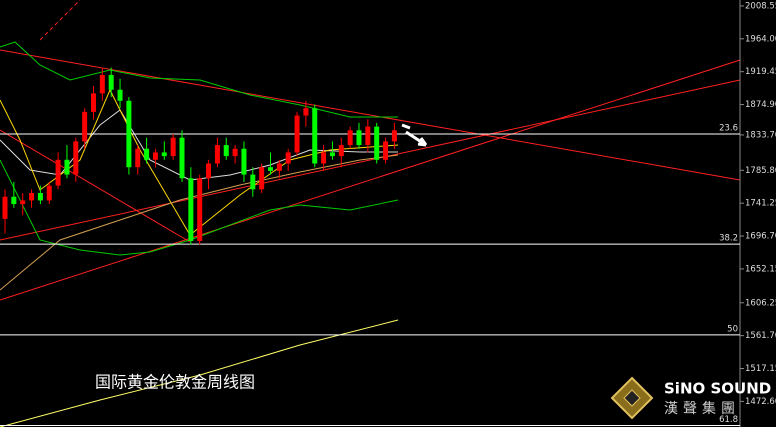 The width and height of the screenshot is (776, 427). I want to click on logo: SiNO SOUND 漢聲集團, so click(690, 398).